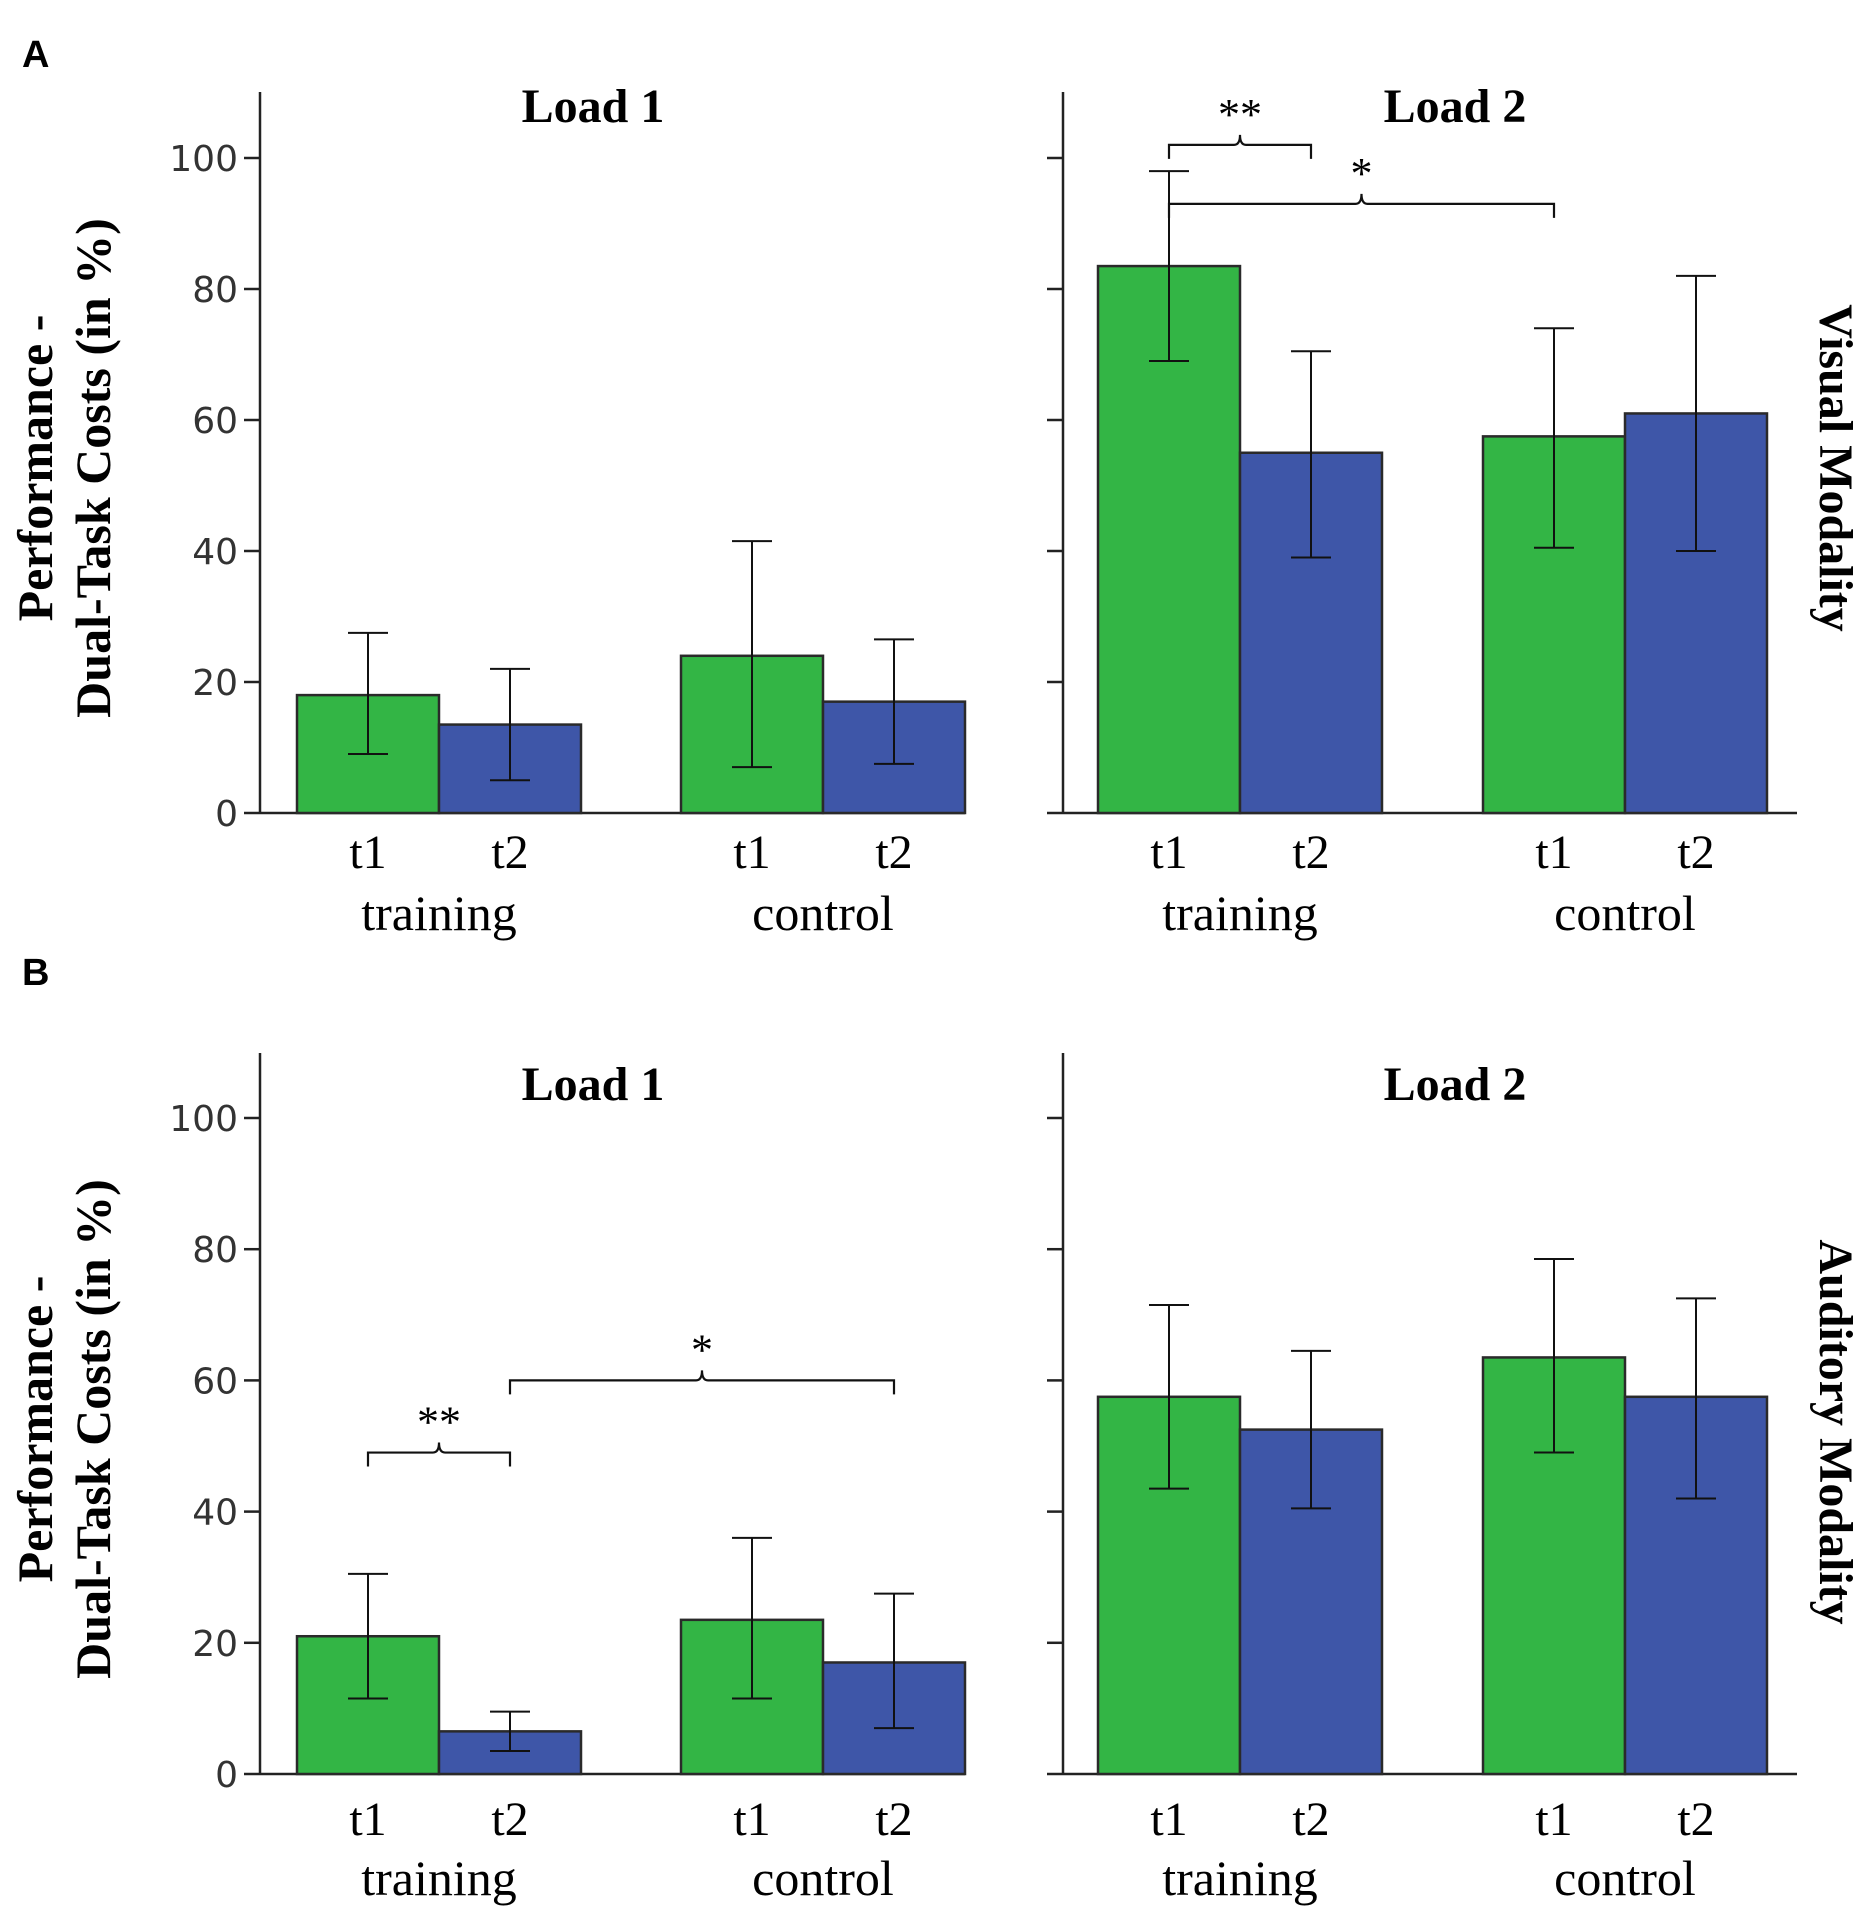  I want to click on panel-letter: A, so click(35, 55).